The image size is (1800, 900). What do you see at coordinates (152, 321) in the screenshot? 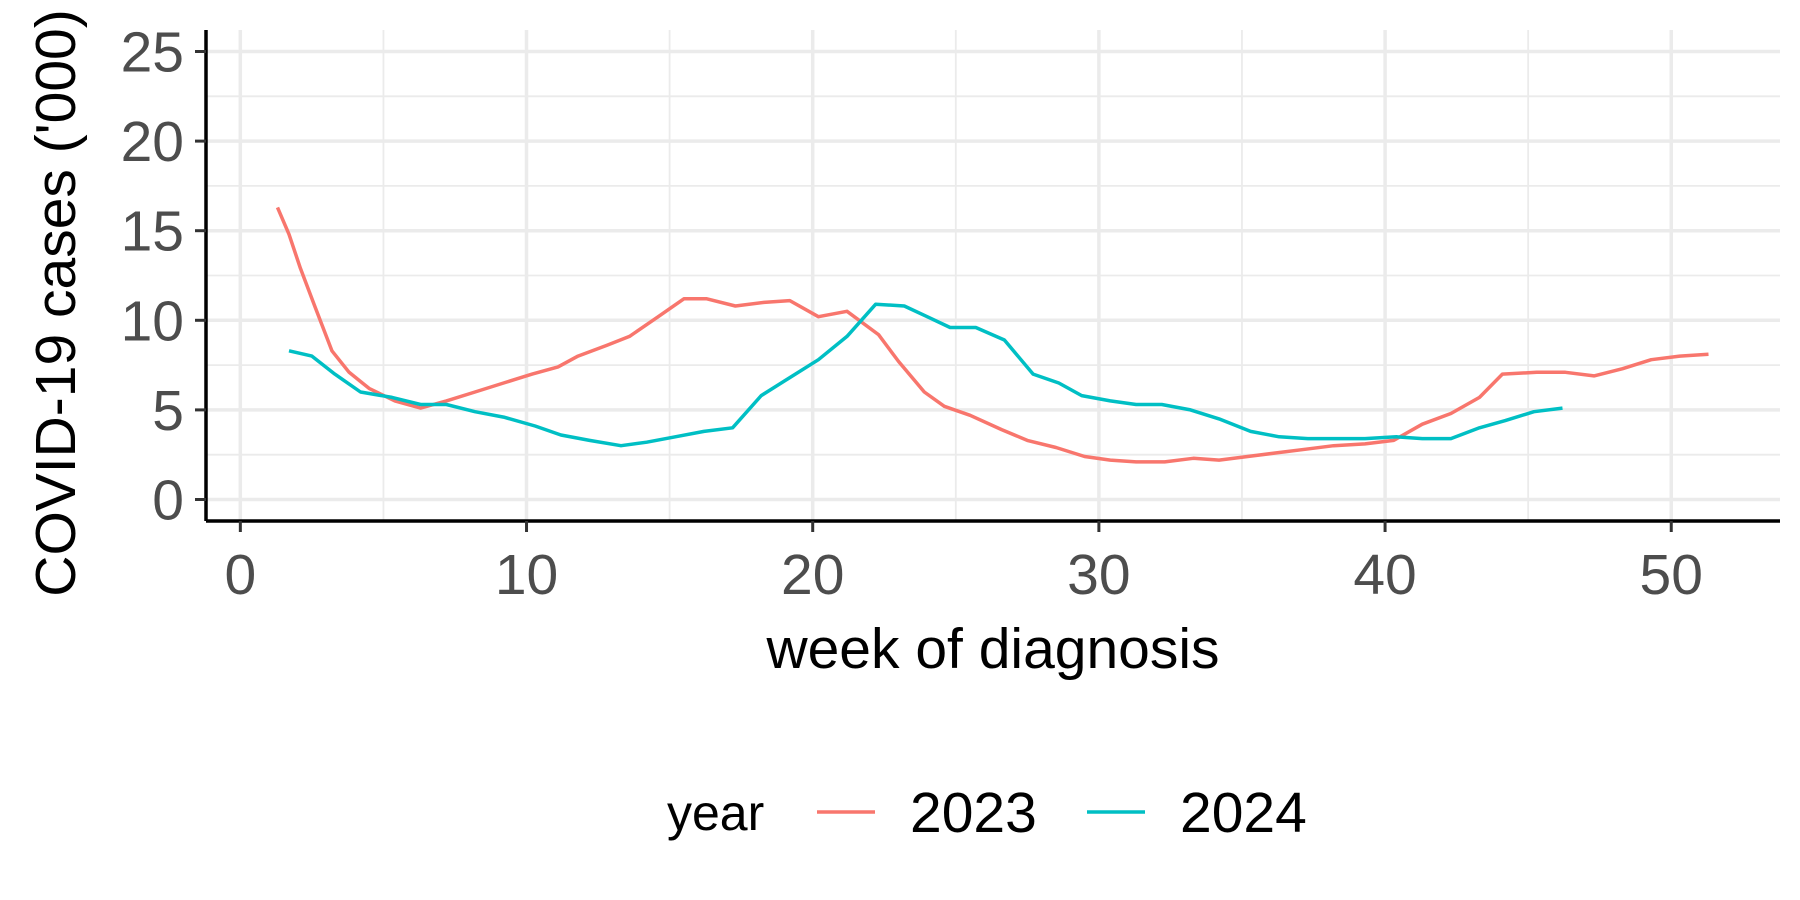
I see `y-tick-label: 10` at bounding box center [152, 321].